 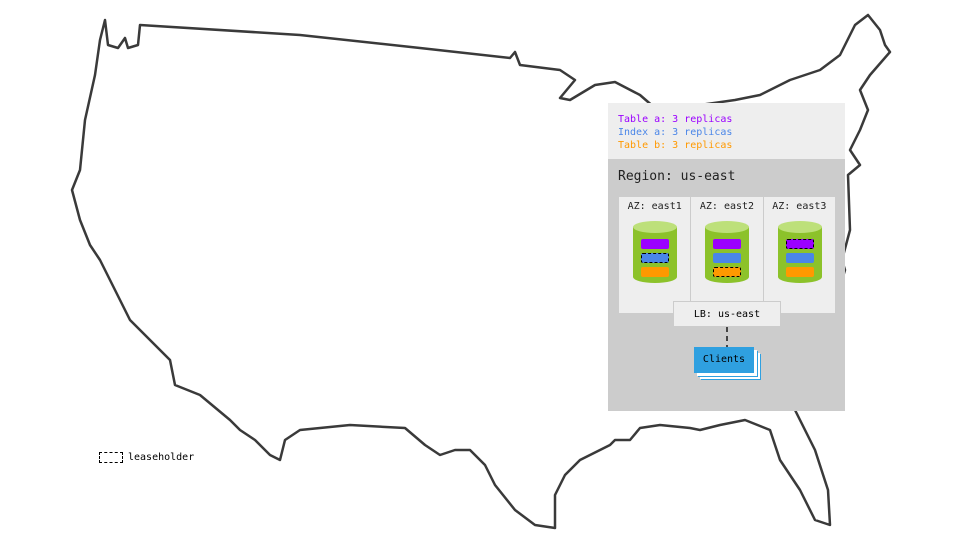 What do you see at coordinates (724, 360) in the screenshot?
I see `clients-box: Clients` at bounding box center [724, 360].